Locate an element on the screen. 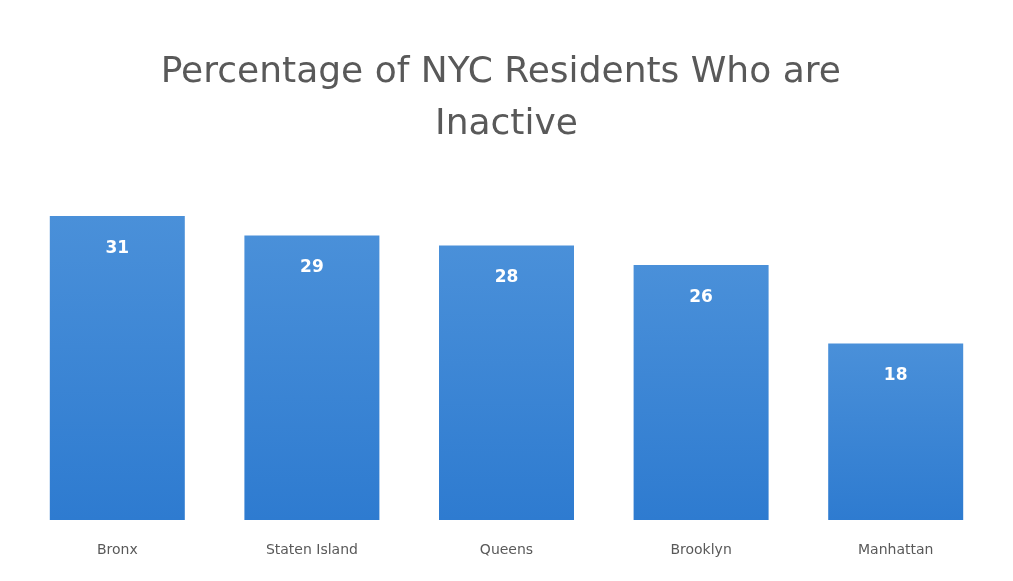  x-tick-label: Queens is located at coordinates (506, 549).